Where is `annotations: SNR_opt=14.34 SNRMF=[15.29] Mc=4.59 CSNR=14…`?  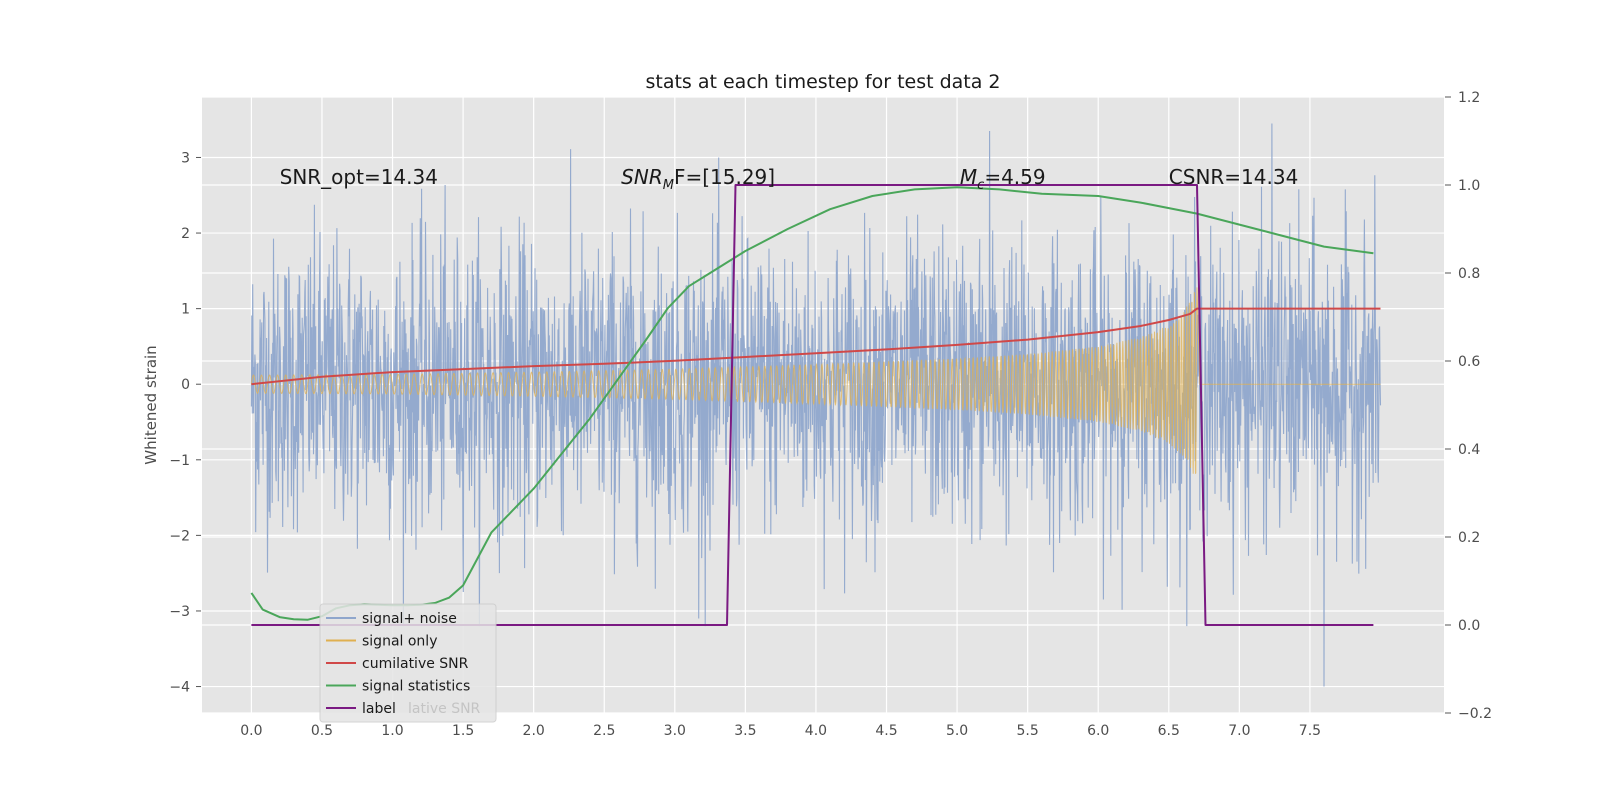
annotations: SNR_opt=14.34 SNRMF=[15.29] Mc=4.59 CSNR=14… is located at coordinates (789, 179).